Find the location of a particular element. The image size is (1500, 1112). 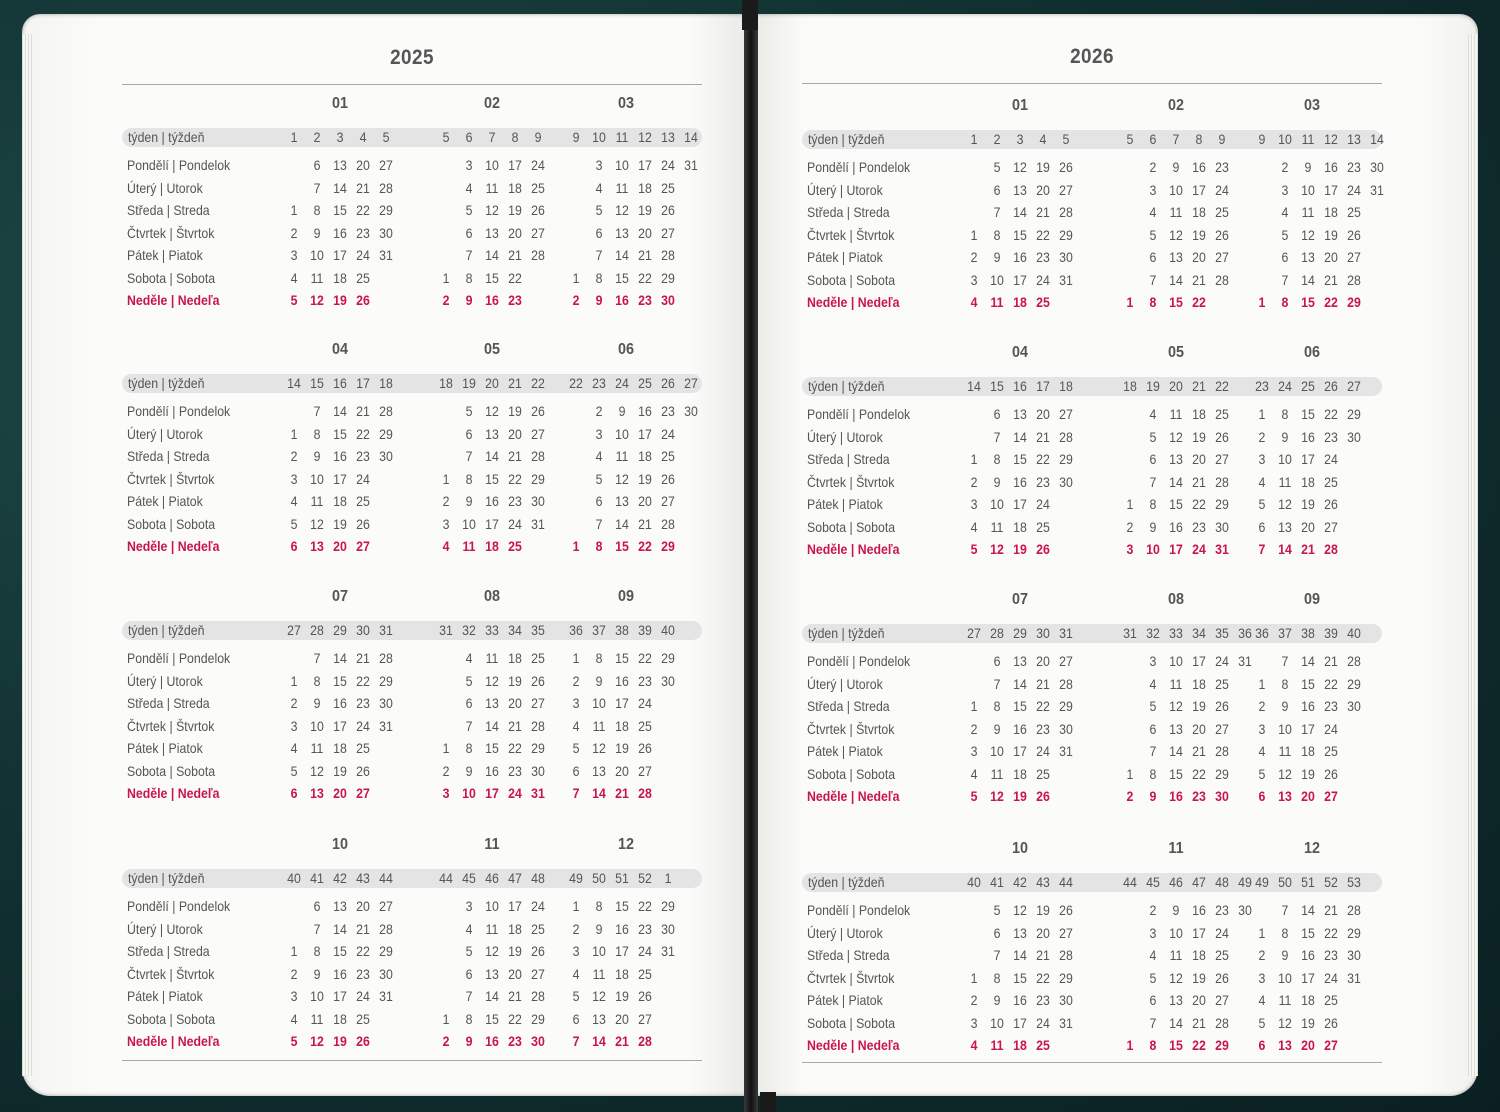

month-title-2026-07: 07 is located at coordinates (1019, 599).